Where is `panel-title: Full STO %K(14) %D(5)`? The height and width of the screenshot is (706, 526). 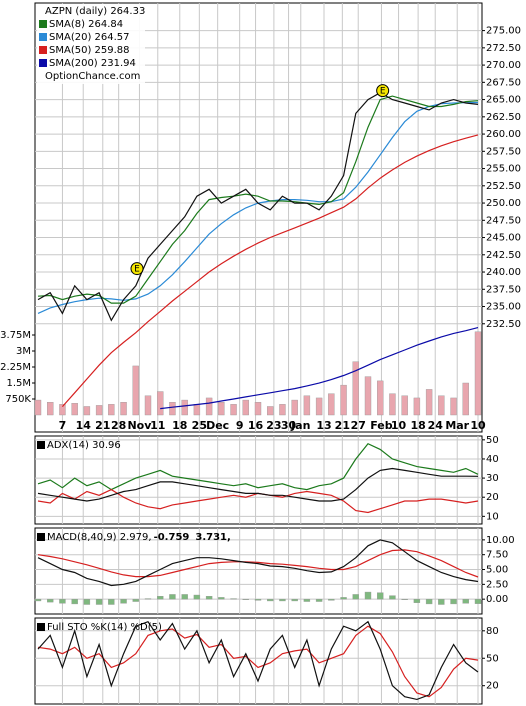 panel-title: Full STO %K(14) %D(5) is located at coordinates (104, 627).